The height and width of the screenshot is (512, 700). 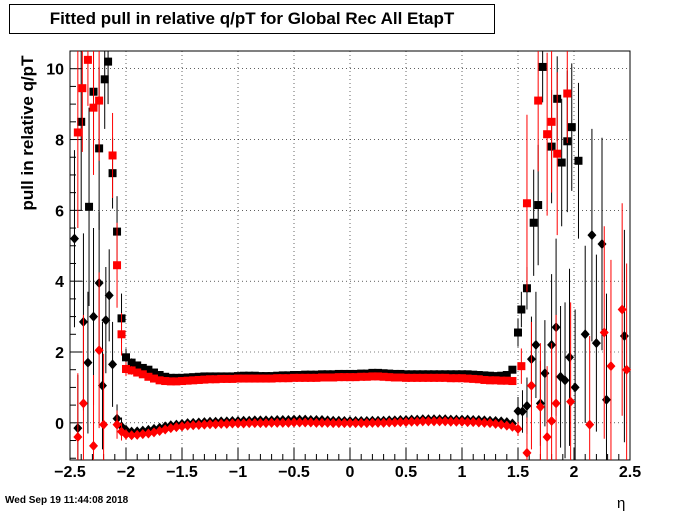 I want to click on x-axis-label: η, so click(x=621, y=503).